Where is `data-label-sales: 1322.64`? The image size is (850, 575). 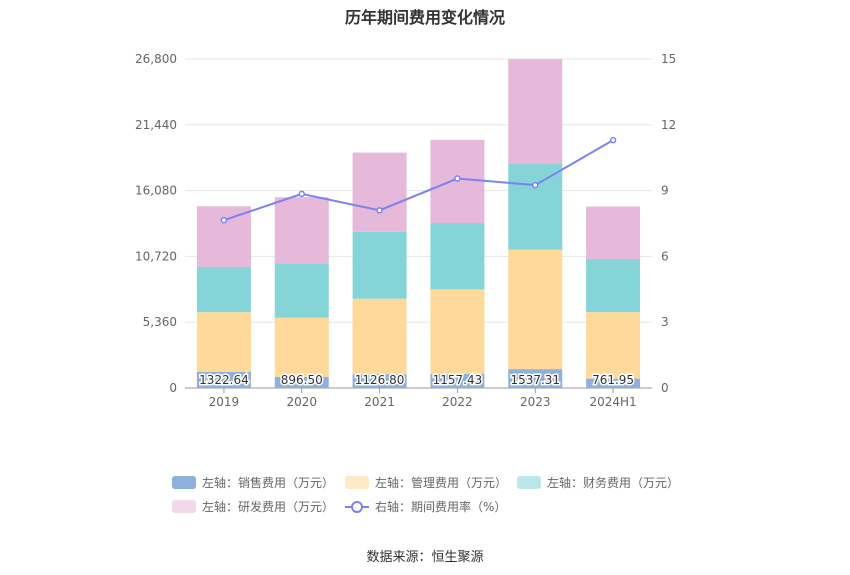
data-label-sales: 1322.64 is located at coordinates (224, 380).